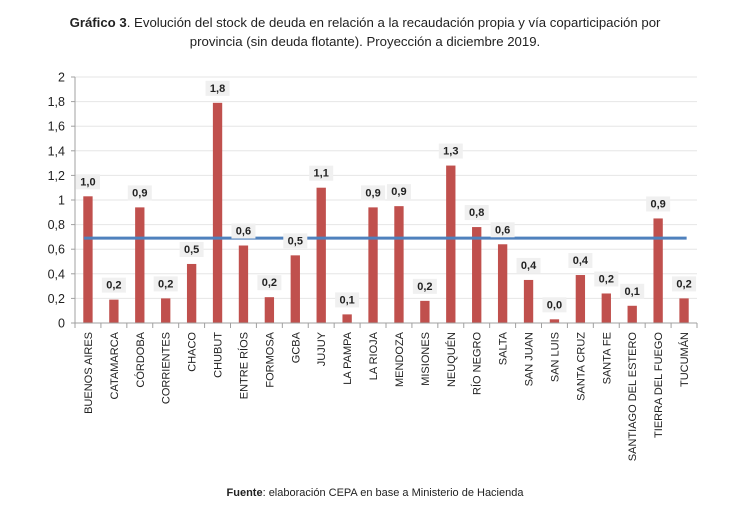  Describe the element at coordinates (56, 274) in the screenshot. I see `y-tick-label: 0,4` at that location.